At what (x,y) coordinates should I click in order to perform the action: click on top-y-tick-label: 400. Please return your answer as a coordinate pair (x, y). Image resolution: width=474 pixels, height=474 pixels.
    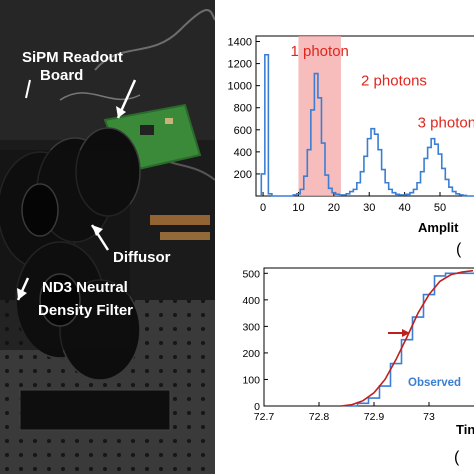
    Looking at the image, I should click on (243, 153).